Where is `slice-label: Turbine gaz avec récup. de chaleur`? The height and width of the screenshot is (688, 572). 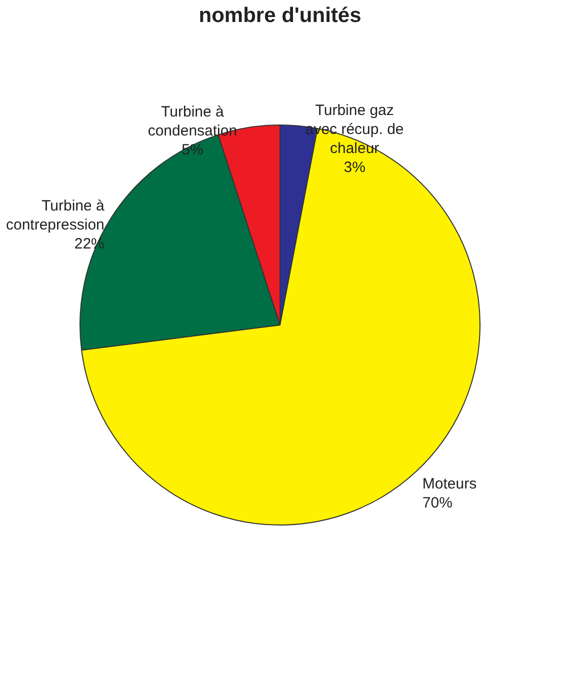
slice-label: Turbine gaz avec récup. de chaleur is located at coordinates (354, 129).